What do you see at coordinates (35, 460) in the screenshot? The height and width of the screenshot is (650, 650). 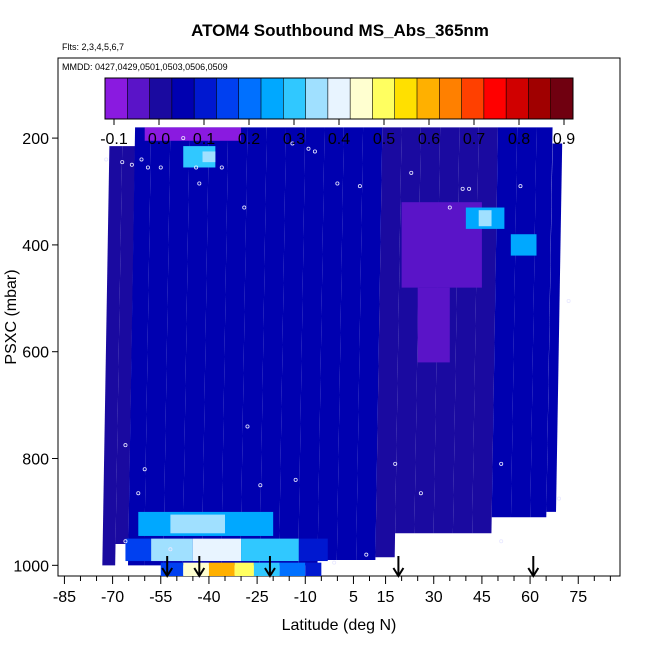 I see `y-tick-label: 800` at bounding box center [35, 460].